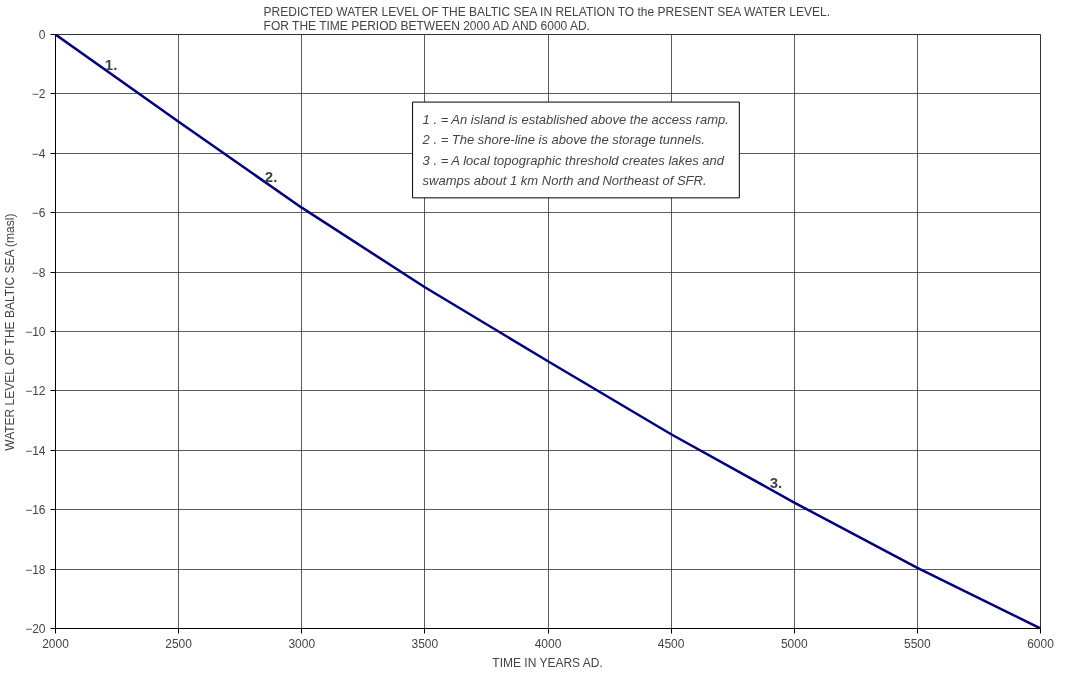 The width and height of the screenshot is (1069, 676). What do you see at coordinates (776, 482) in the screenshot?
I see `annotation: 3.` at bounding box center [776, 482].